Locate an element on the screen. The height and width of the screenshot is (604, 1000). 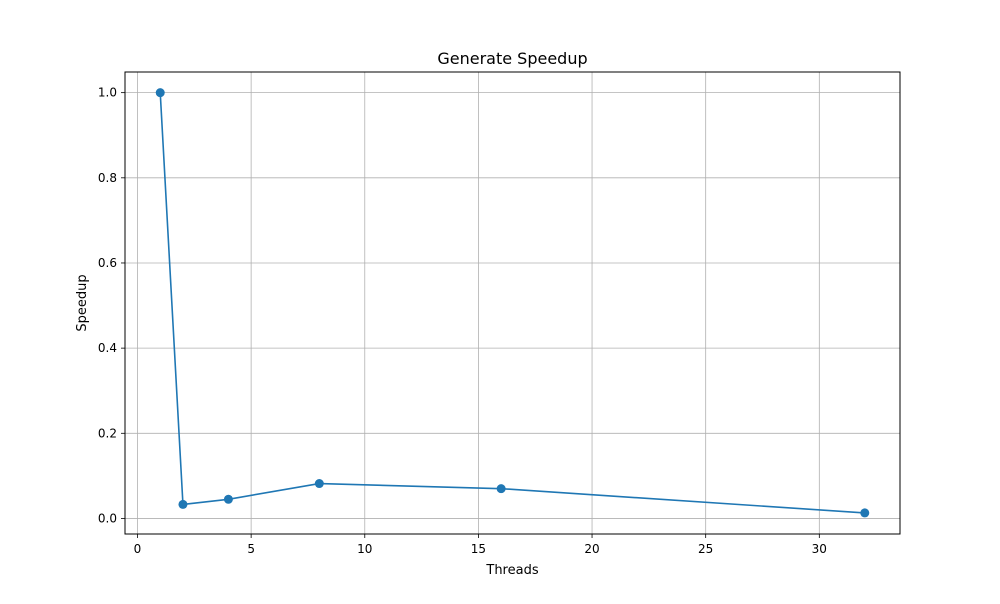
x-tick-label: 5 is located at coordinates (251, 549).